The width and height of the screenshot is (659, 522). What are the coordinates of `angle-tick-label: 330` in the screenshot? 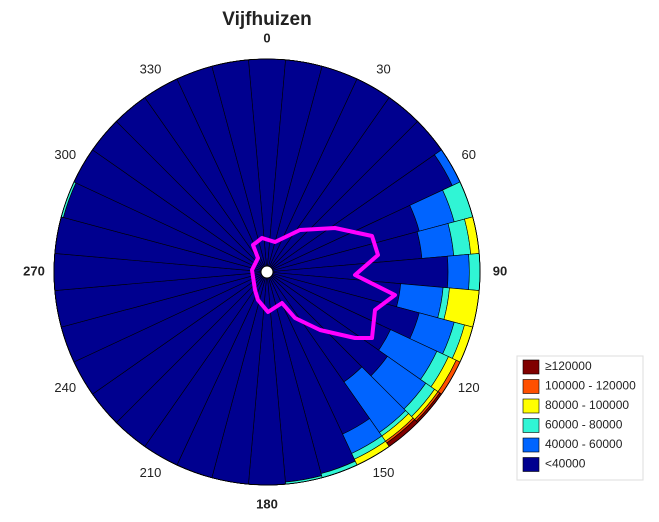 It's located at (151, 69).